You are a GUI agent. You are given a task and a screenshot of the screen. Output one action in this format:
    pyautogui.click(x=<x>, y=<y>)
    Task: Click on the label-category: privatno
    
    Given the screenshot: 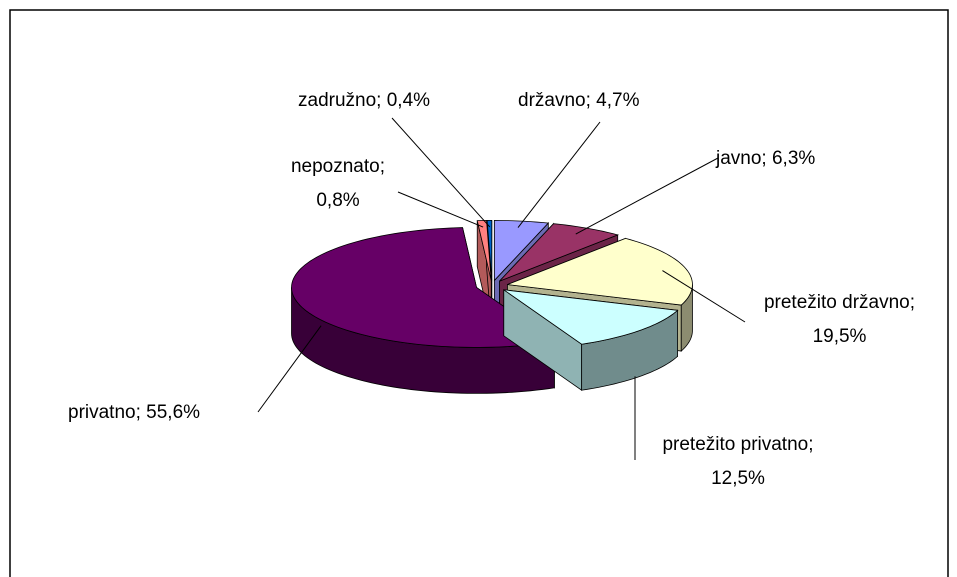 What is the action you would take?
    pyautogui.click(x=102, y=412)
    